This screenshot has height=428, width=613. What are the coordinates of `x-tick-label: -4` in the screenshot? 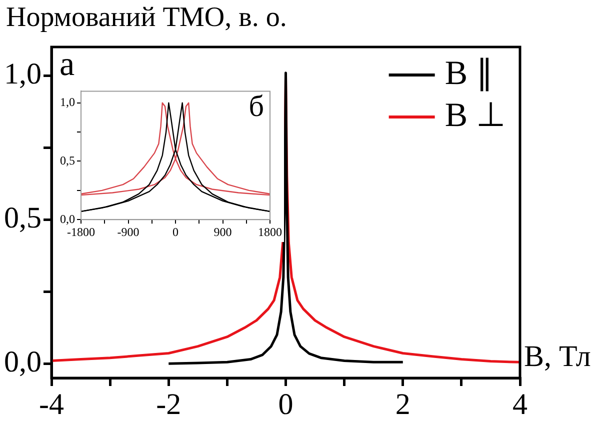 It's located at (51, 404).